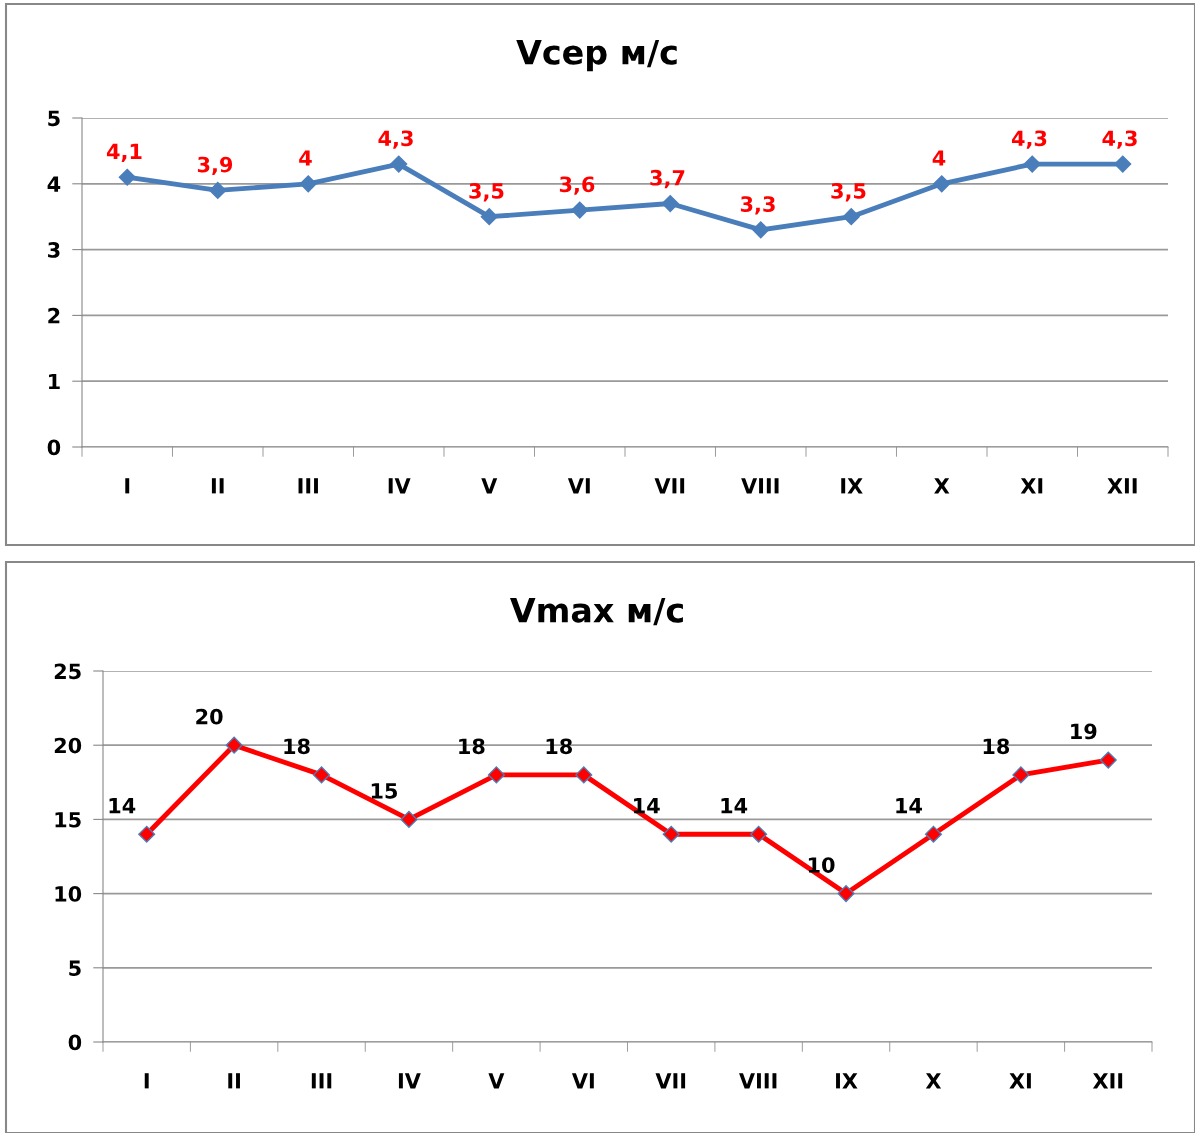 The image size is (1195, 1133). I want to click on y-tick-label: 2, so click(54, 315).